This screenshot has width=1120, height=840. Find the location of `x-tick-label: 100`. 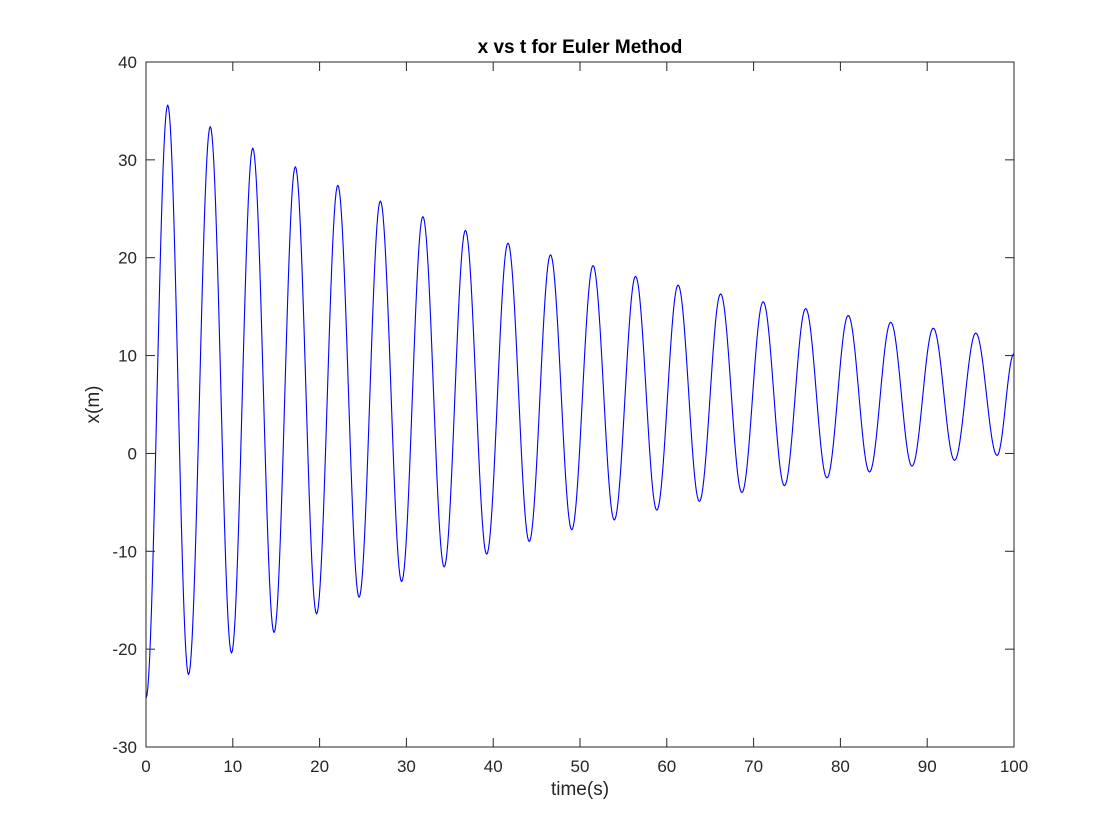

x-tick-label: 100 is located at coordinates (1014, 766).